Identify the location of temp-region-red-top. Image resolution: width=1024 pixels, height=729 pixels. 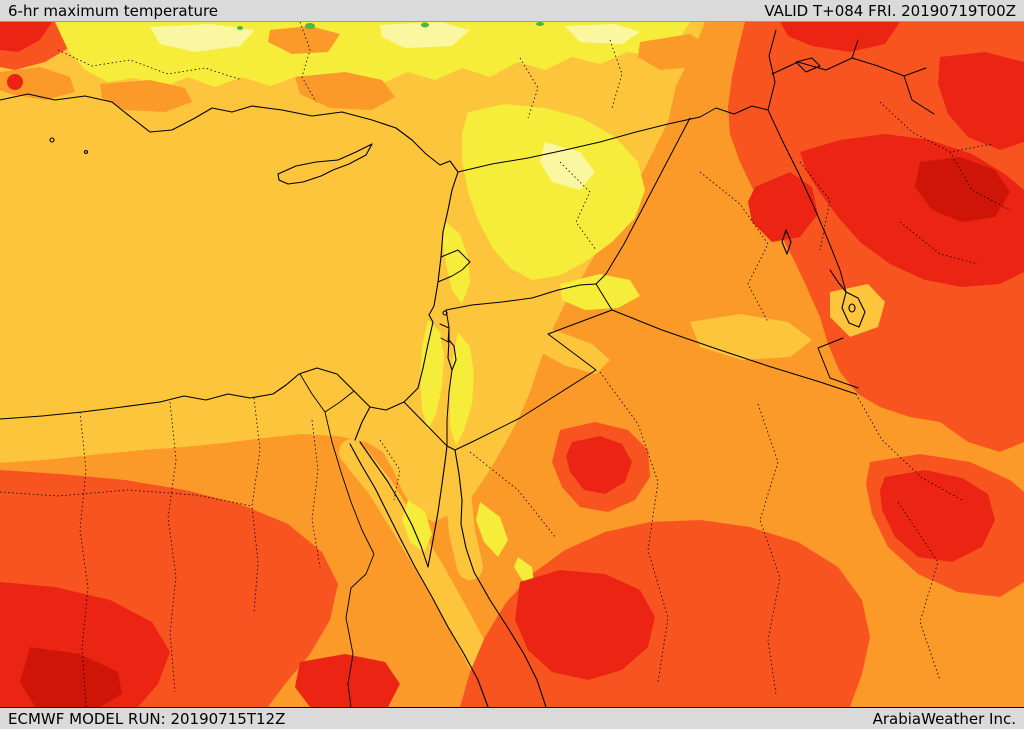
(840, 37).